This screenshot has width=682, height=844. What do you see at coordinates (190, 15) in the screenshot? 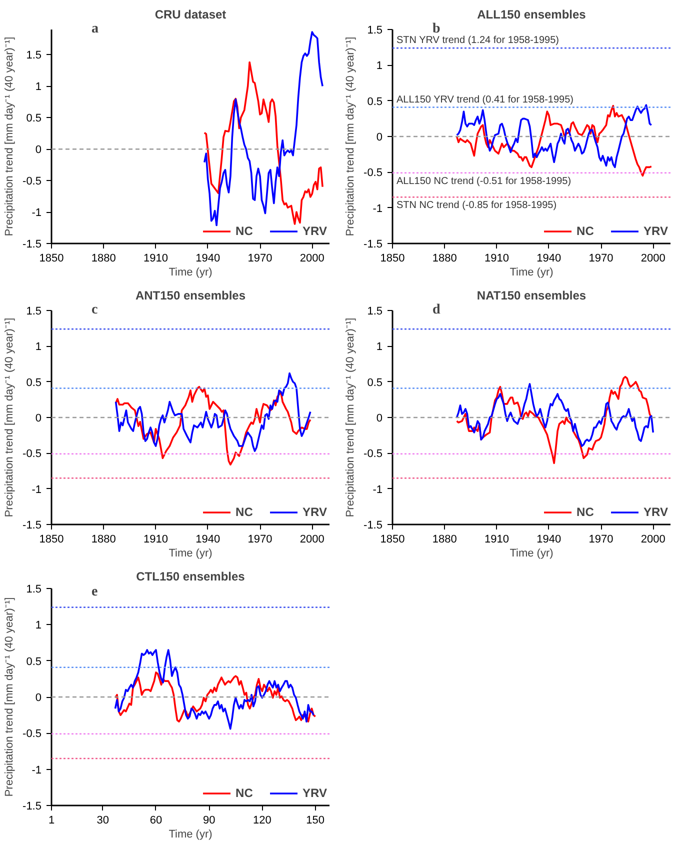
I see `chart-title: CRU dataset` at bounding box center [190, 15].